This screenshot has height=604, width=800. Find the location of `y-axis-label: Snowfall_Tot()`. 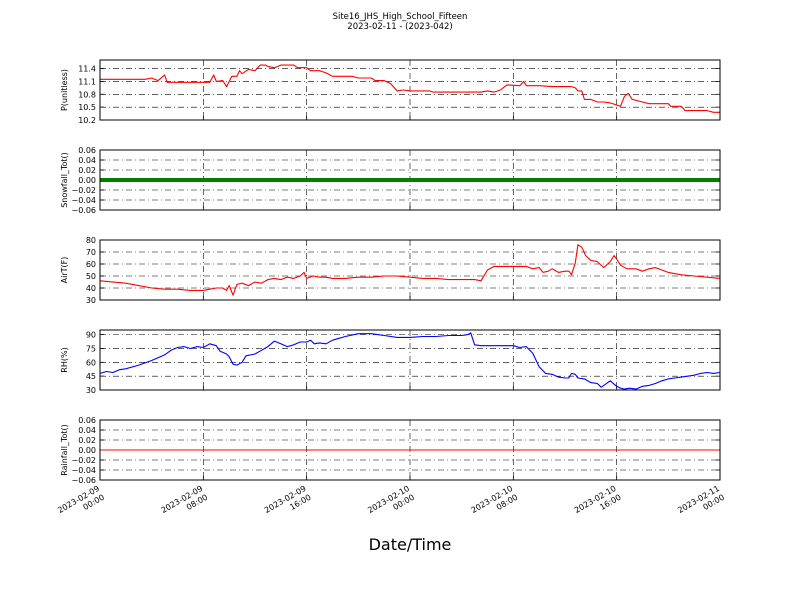

y-axis-label: Snowfall_Tot() is located at coordinates (64, 180).